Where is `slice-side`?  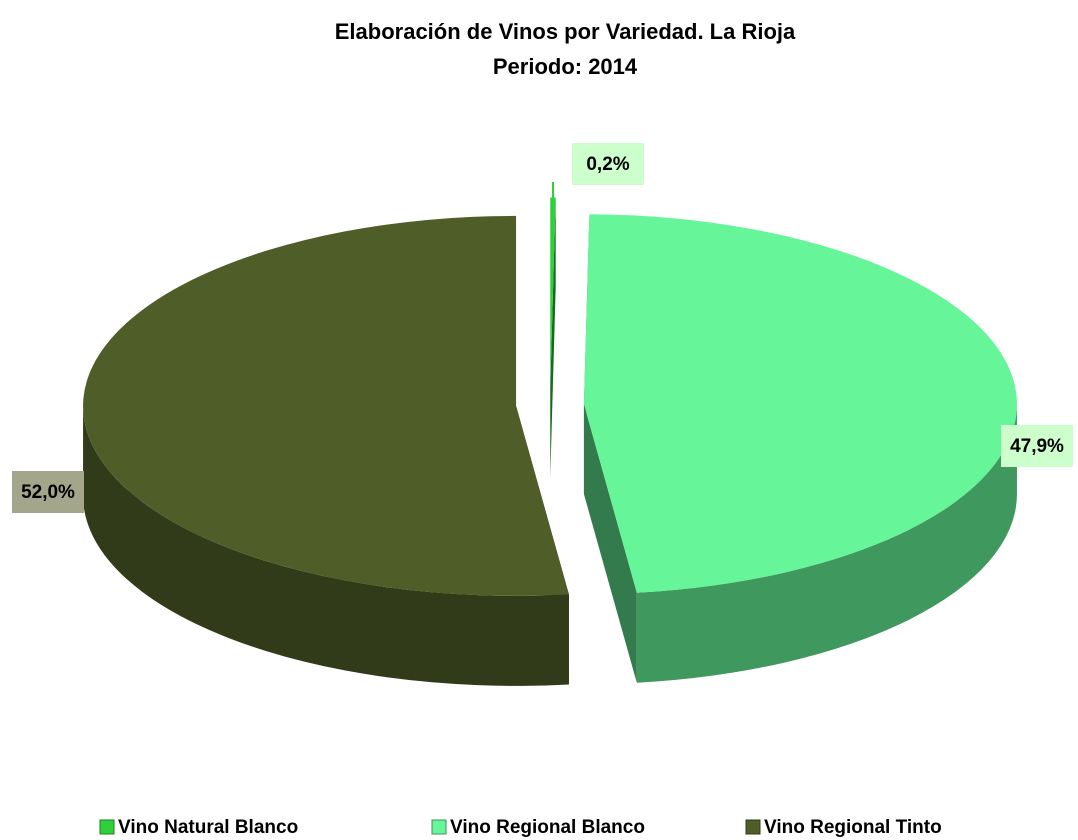 slice-side is located at coordinates (826, 543).